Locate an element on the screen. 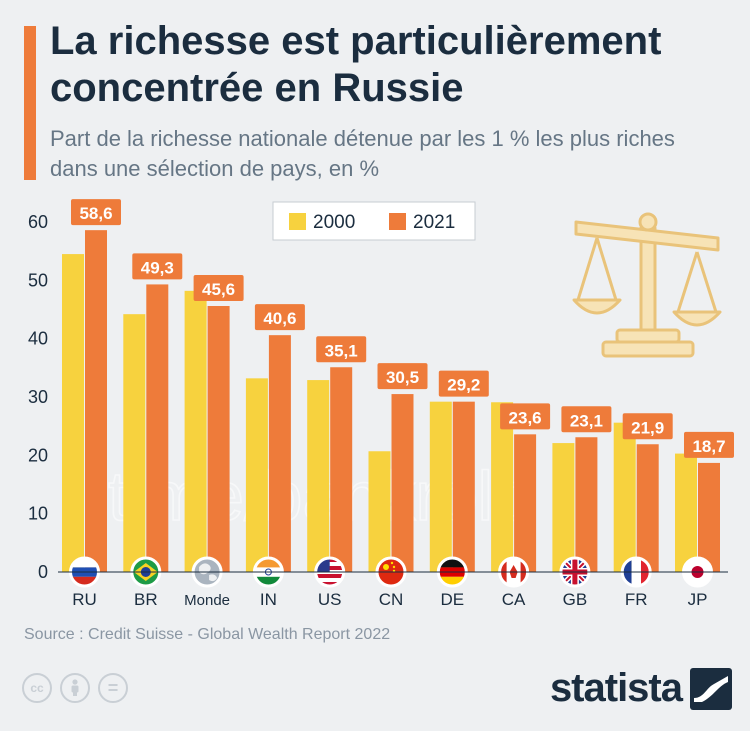 The image size is (750, 731). data-label-text: 23,6 is located at coordinates (525, 417).